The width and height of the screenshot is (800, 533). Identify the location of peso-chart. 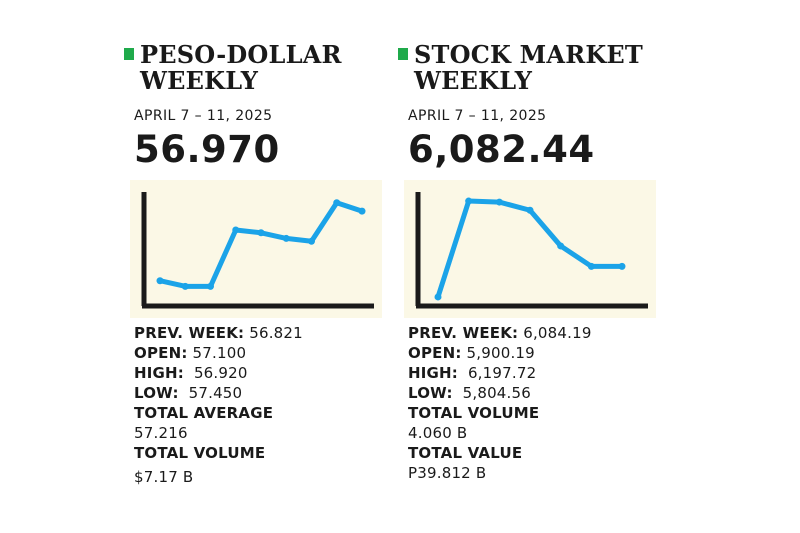
(256, 249).